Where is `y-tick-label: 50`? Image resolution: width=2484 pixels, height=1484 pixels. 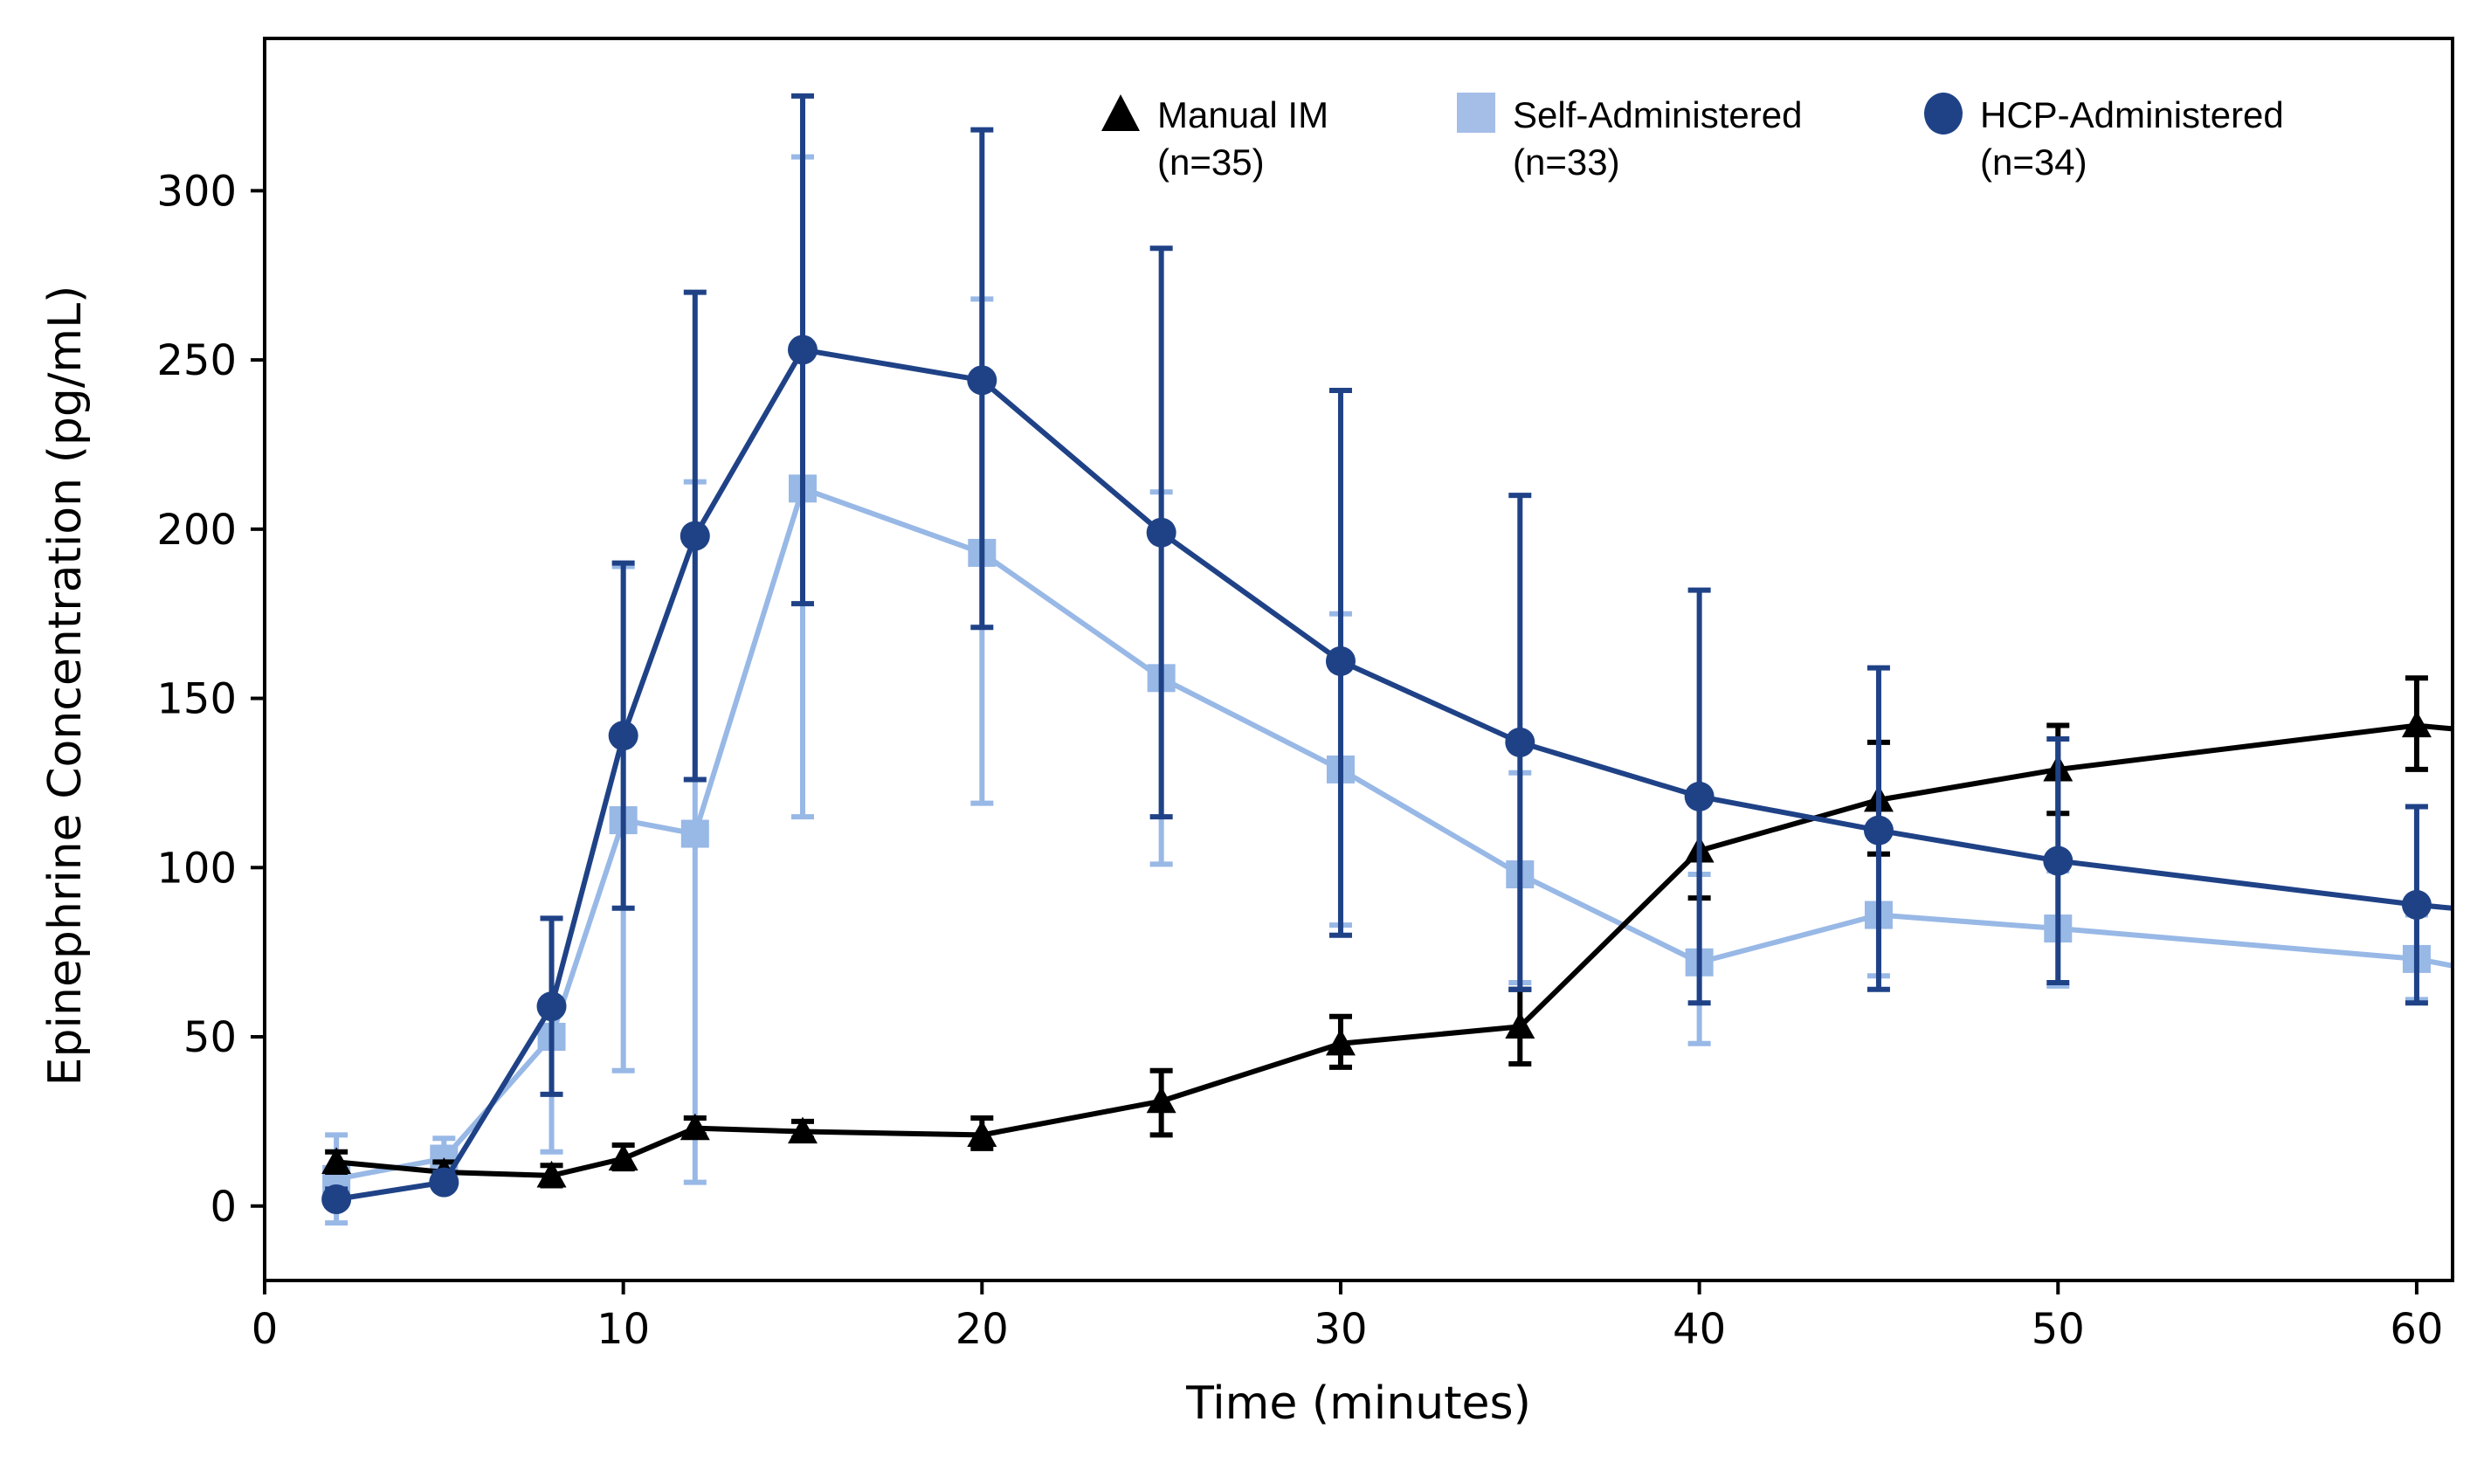 y-tick-label: 50 is located at coordinates (210, 1037).